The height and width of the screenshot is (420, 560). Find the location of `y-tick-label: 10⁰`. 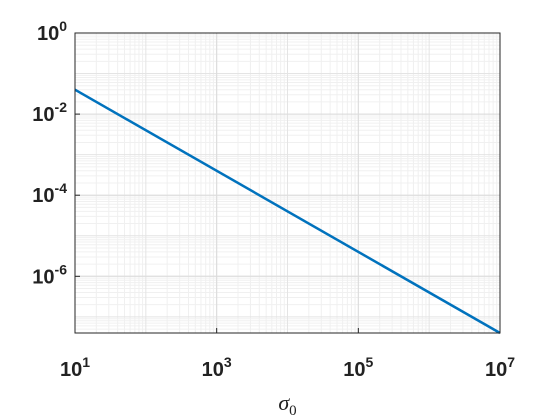

y-tick-label: 10⁰ is located at coordinates (52, 31).